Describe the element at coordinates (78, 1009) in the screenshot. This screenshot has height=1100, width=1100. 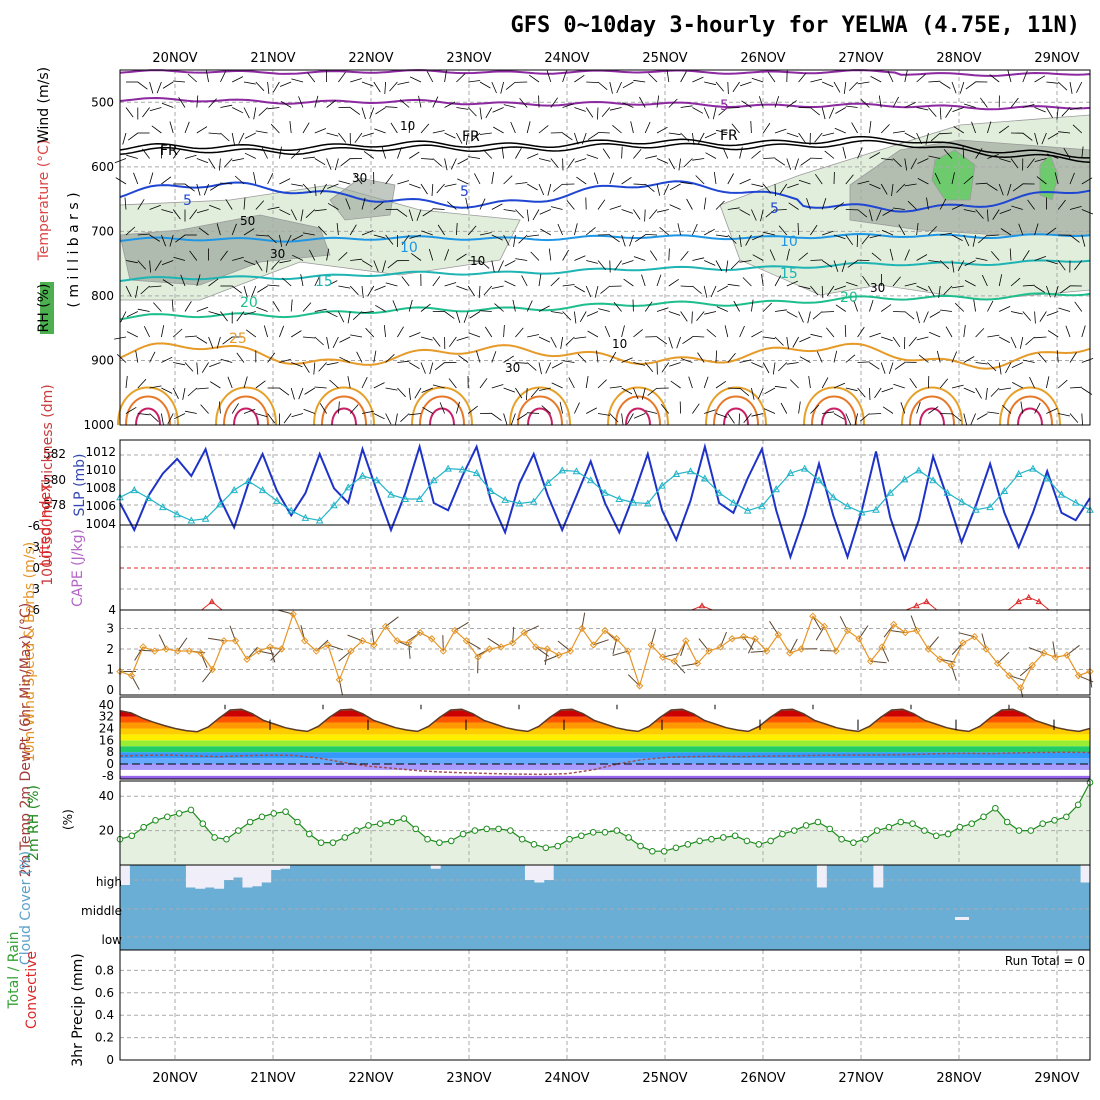
I see `precip-axis-label: 3hr Precip (mm)` at that location.